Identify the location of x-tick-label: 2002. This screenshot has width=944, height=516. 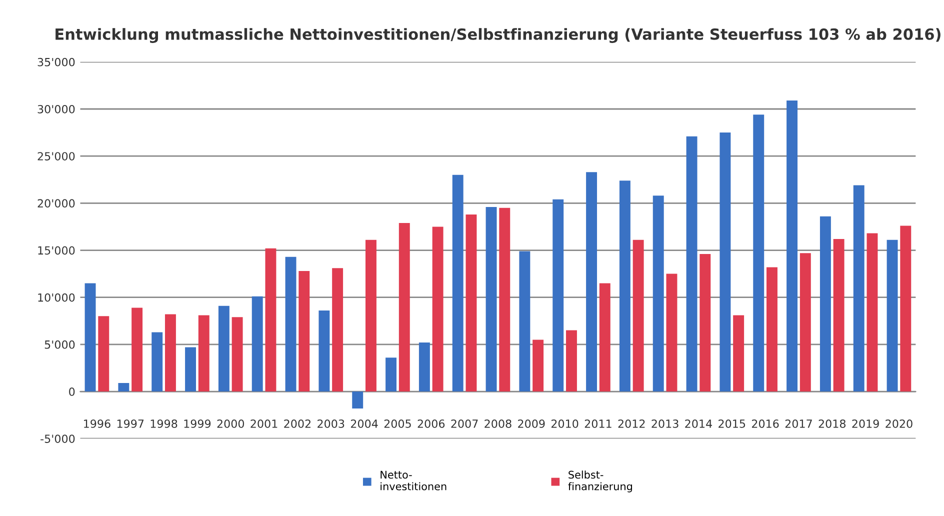
(297, 423).